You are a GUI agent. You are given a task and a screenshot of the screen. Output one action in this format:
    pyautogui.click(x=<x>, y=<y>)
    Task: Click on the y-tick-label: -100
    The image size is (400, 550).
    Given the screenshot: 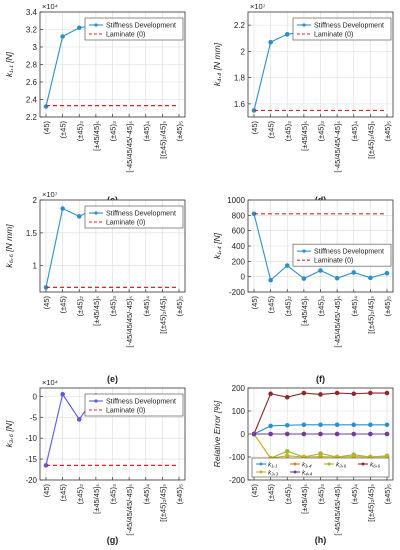 What is the action you would take?
    pyautogui.click(x=237, y=457)
    